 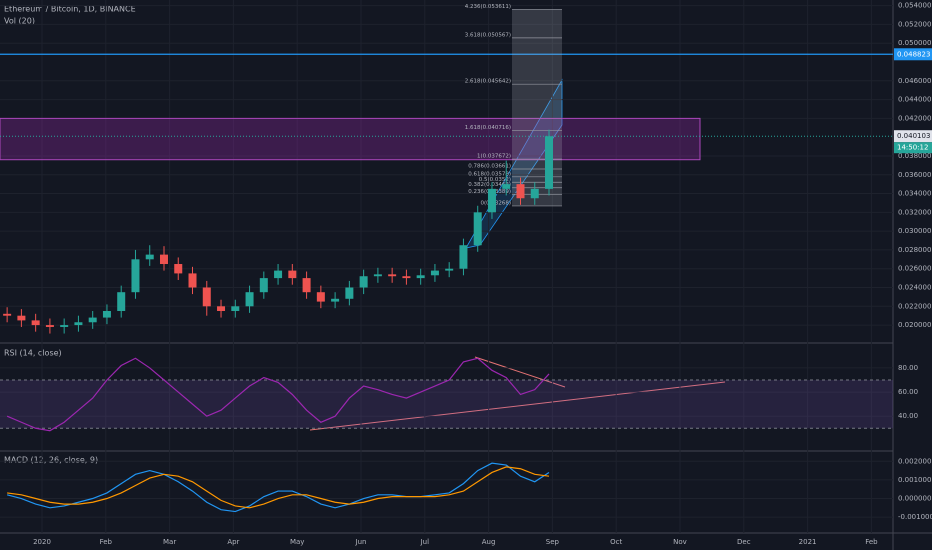 I want to click on y-tick-label: 0.052000, so click(x=914, y=24).